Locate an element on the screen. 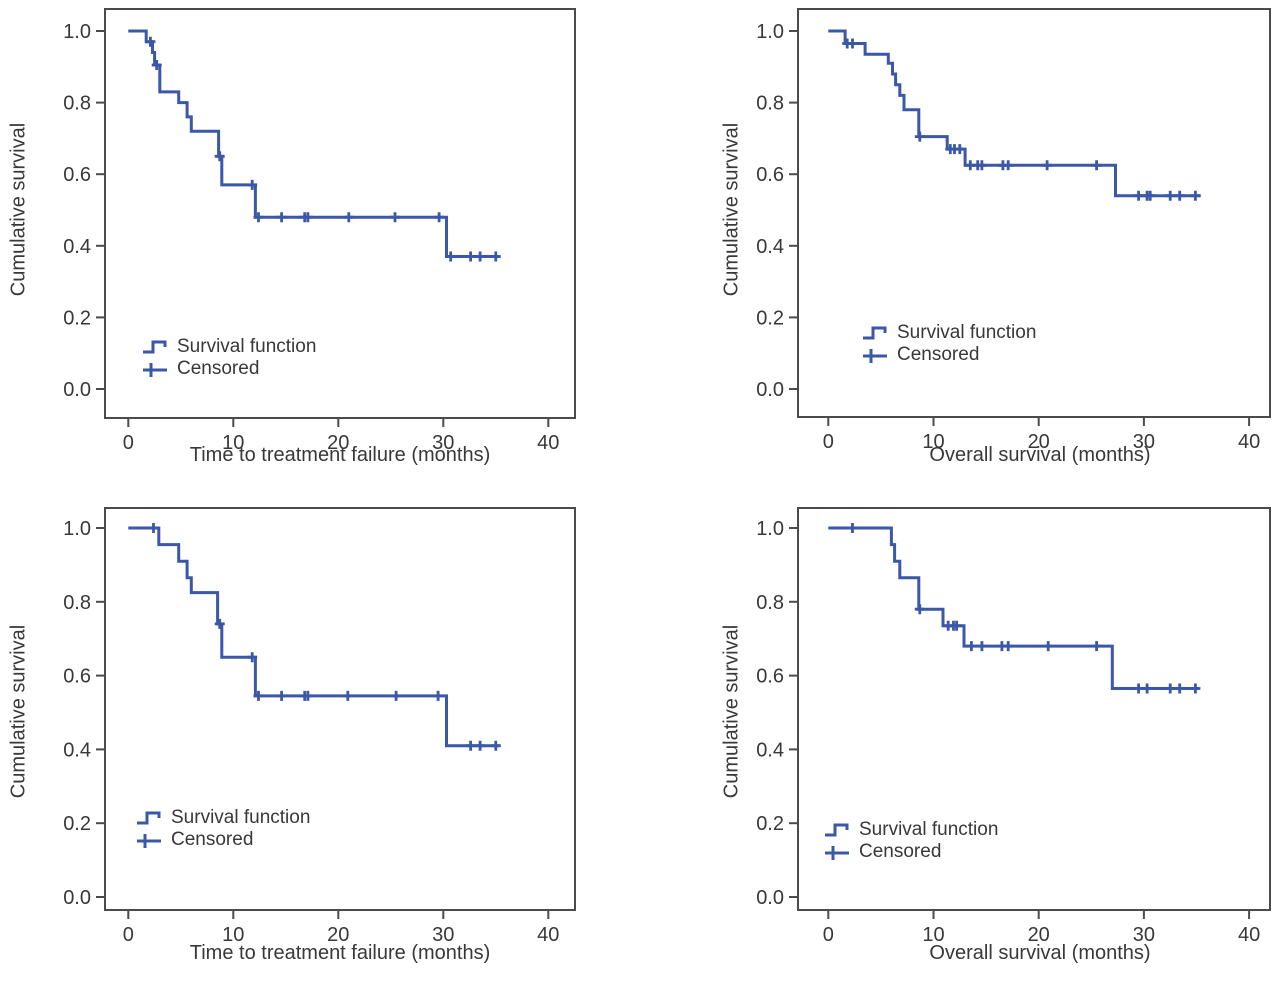 This screenshot has width=1280, height=988. survival-function-step-icon is located at coordinates (149, 818).